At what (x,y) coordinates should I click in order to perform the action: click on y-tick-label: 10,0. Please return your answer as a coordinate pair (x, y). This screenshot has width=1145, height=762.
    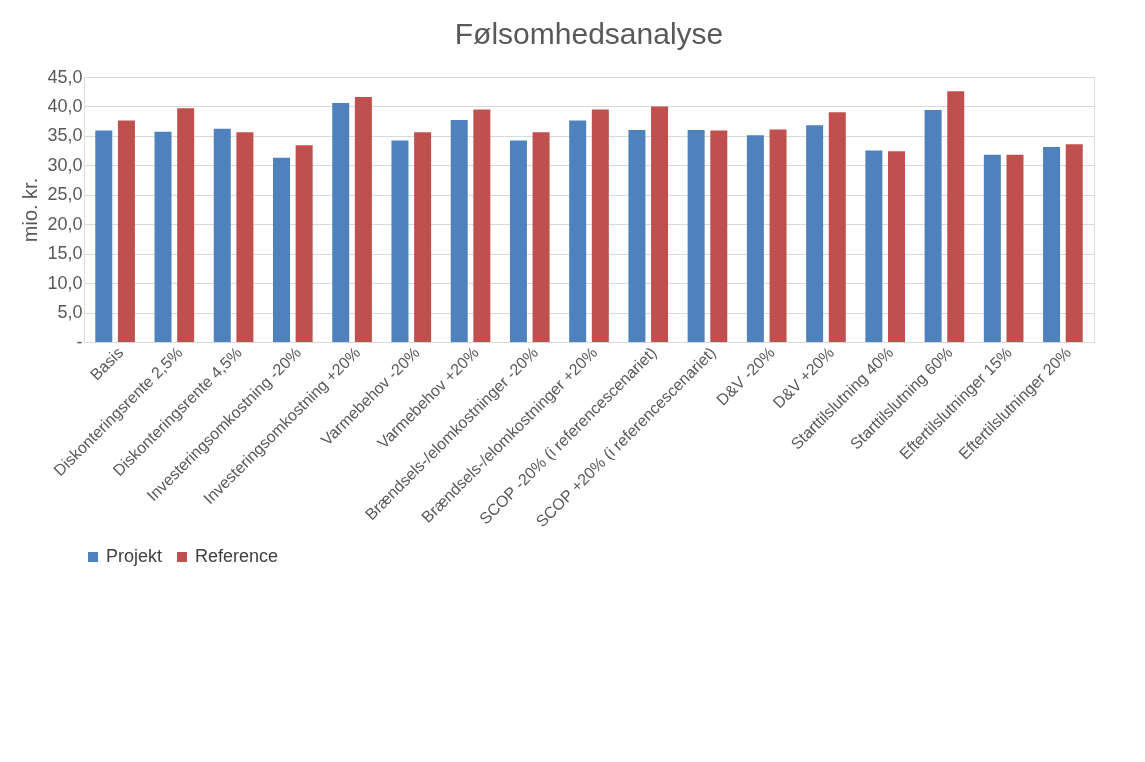
    Looking at the image, I should click on (65, 282).